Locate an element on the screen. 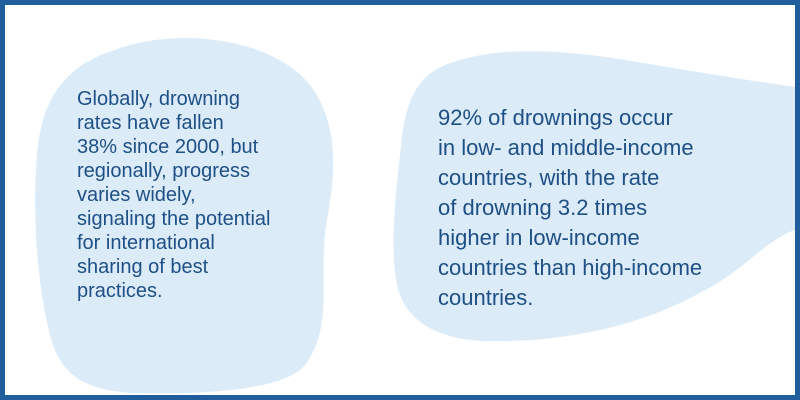  right-fact-line: of drowning 3.2 times is located at coordinates (543, 207).